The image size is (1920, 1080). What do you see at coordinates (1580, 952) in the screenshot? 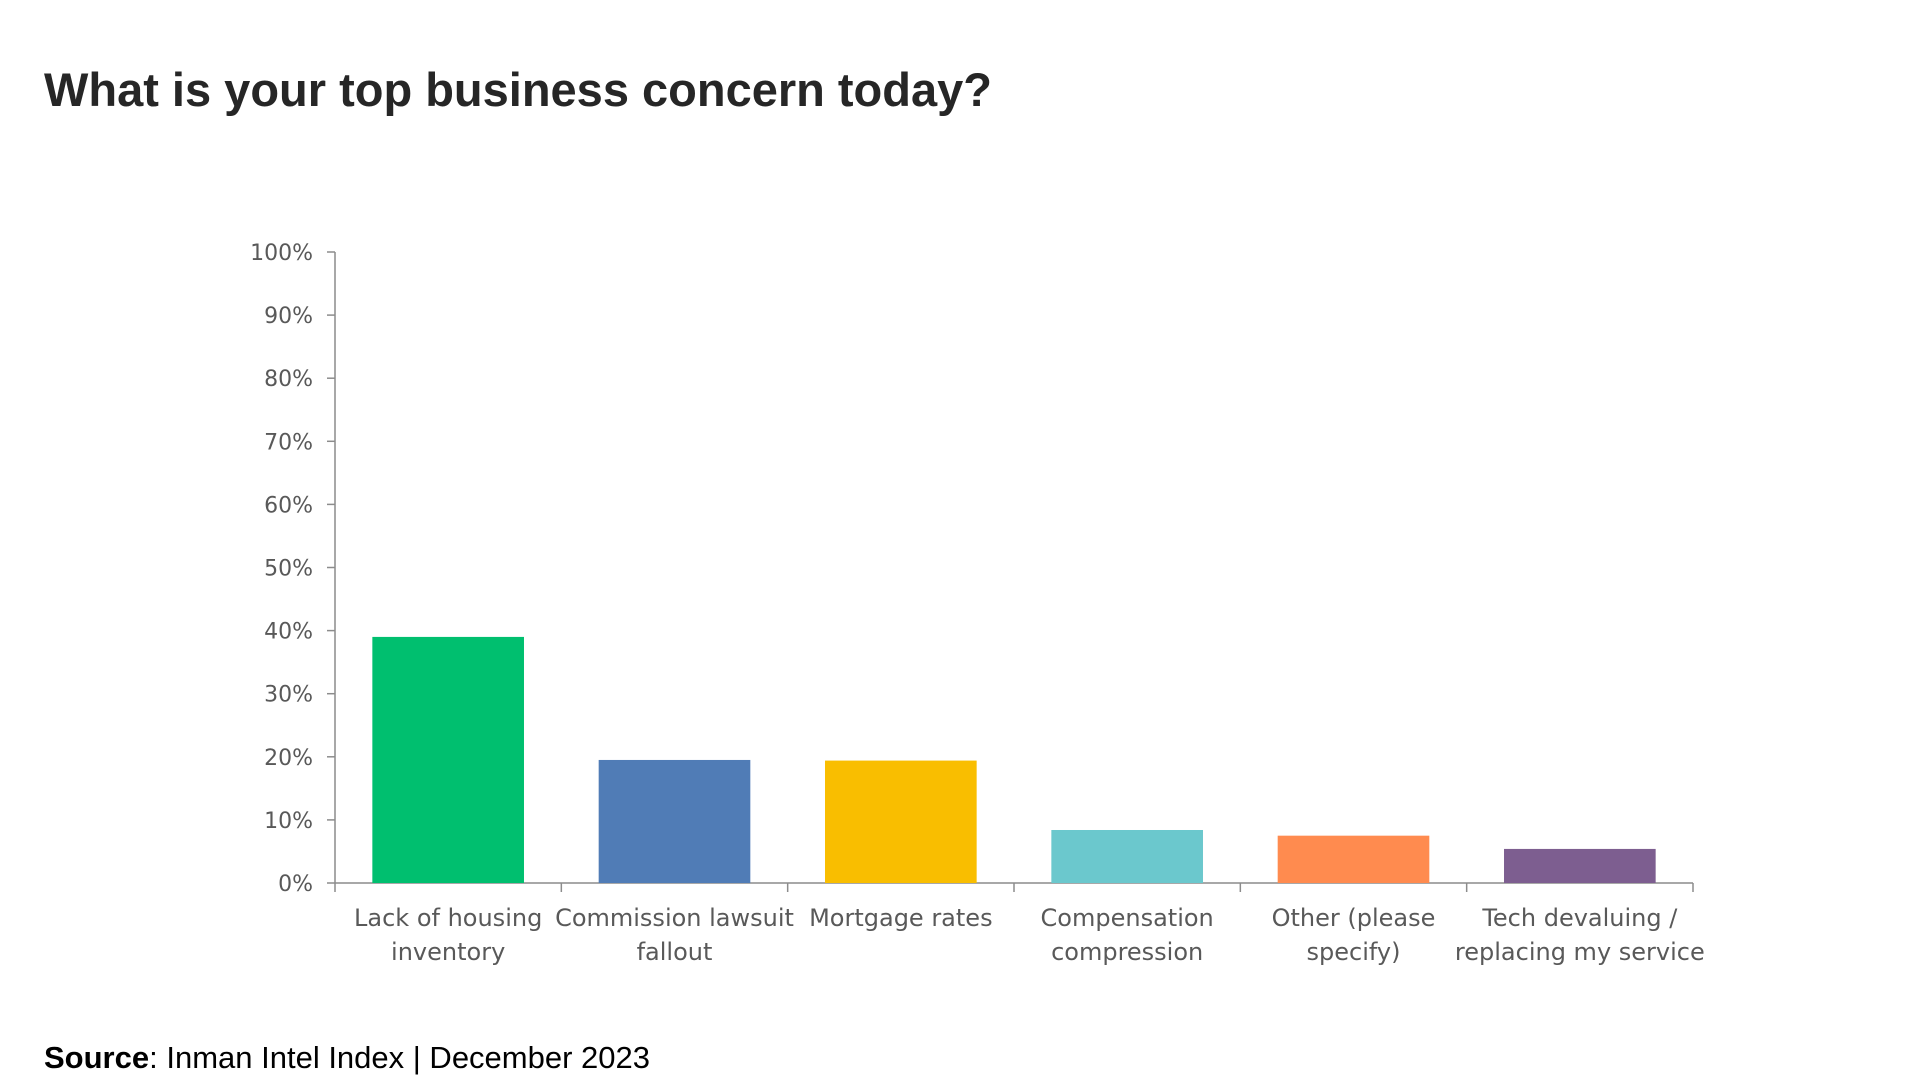
I see `category-label: replacing my service` at bounding box center [1580, 952].